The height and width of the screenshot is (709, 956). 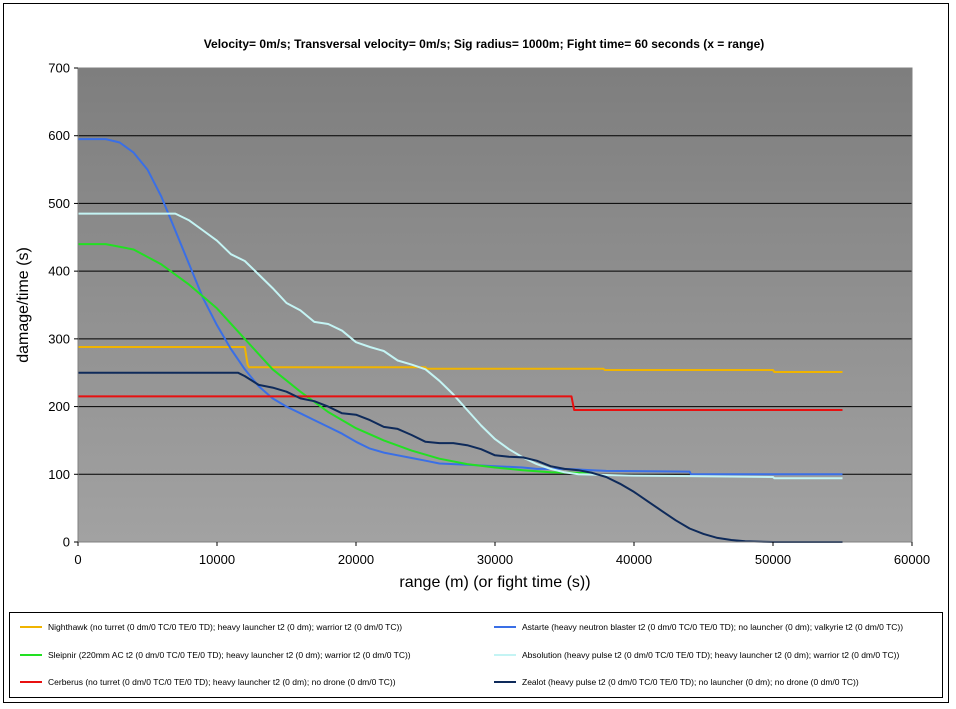 I want to click on y-tick-label: 600, so click(x=59, y=135).